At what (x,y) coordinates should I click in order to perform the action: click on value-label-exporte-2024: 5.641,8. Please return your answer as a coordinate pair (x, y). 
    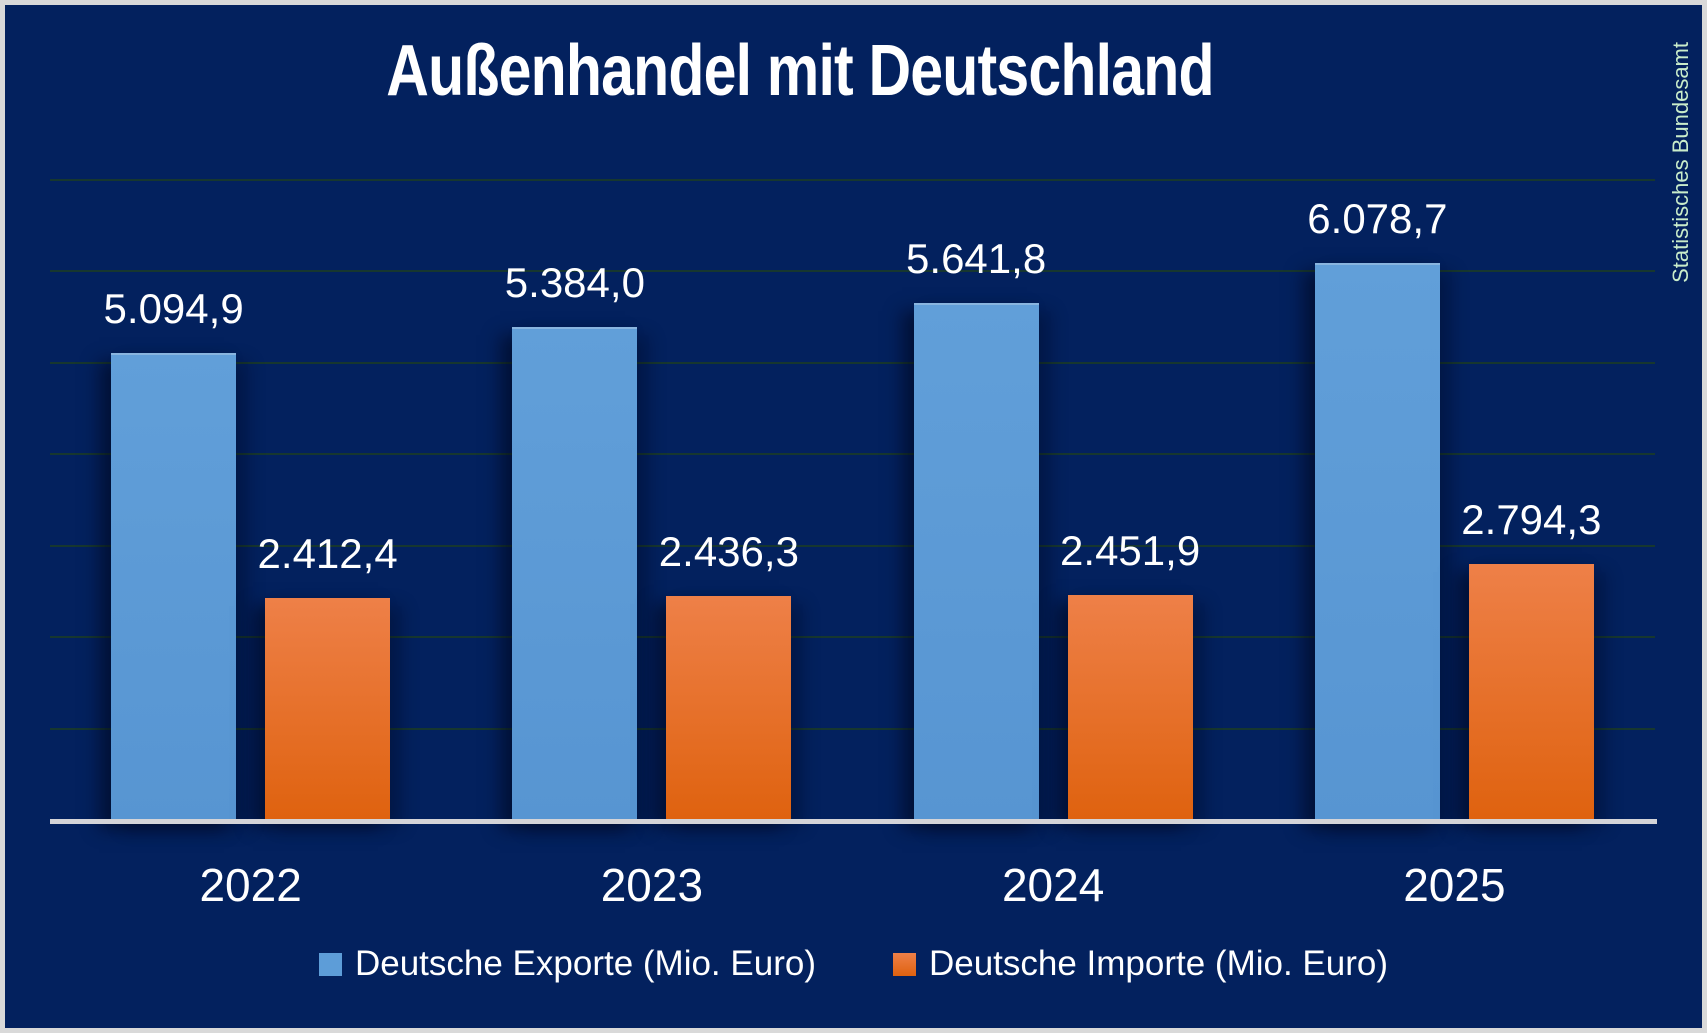
    Looking at the image, I should click on (976, 259).